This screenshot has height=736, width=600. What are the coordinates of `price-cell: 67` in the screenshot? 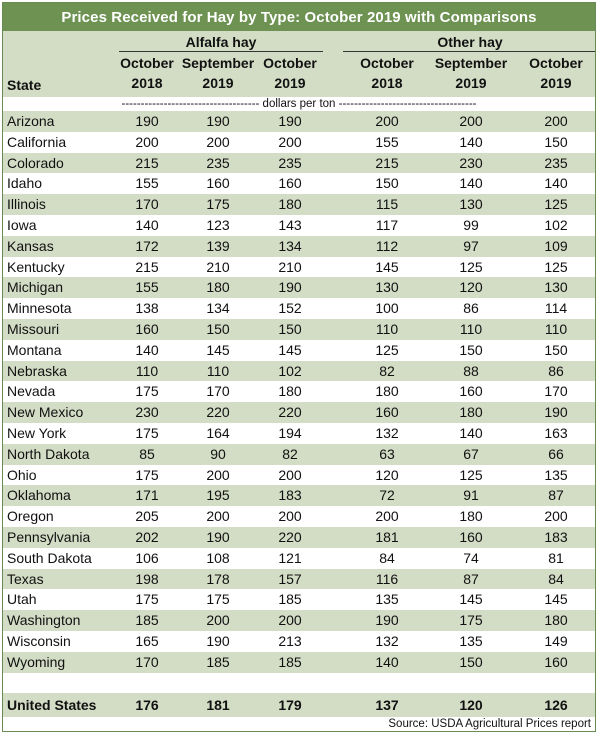 It's located at (471, 453).